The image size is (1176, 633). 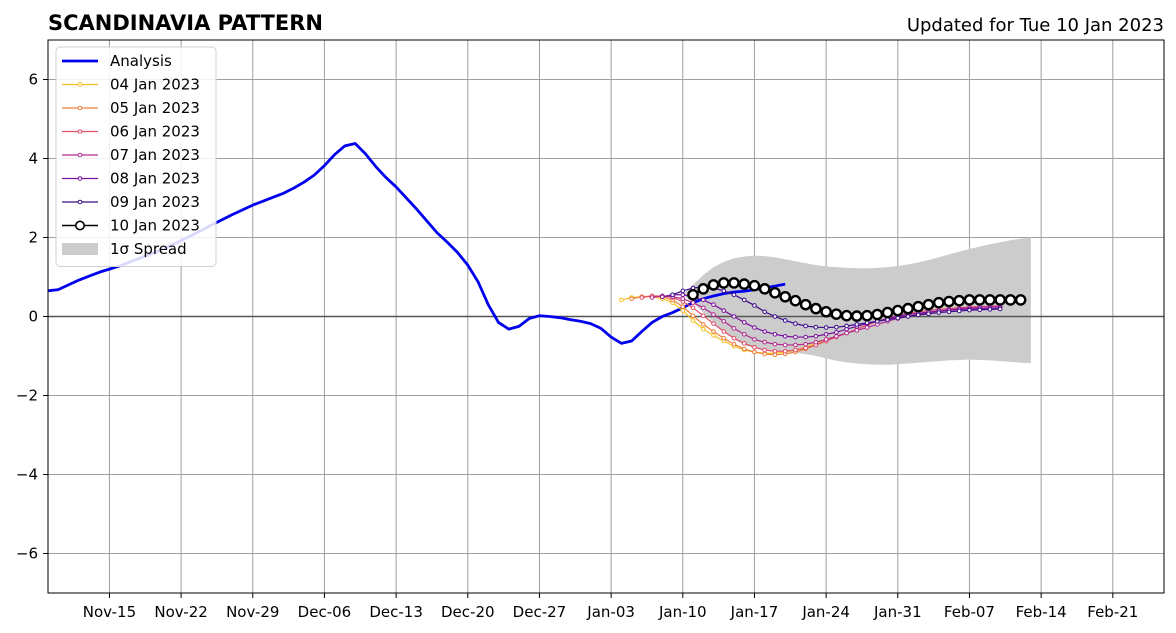 What do you see at coordinates (857, 299) in the screenshot?
I see `series-10-jan-2023` at bounding box center [857, 299].